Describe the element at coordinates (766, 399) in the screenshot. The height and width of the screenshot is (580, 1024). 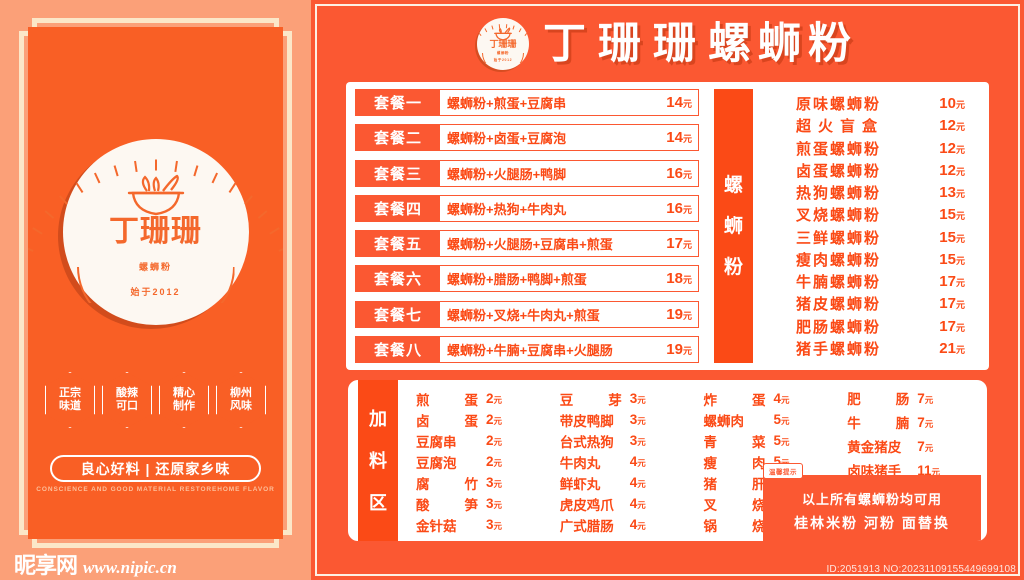
I see `addon-item: 炸蛋 4元` at that location.